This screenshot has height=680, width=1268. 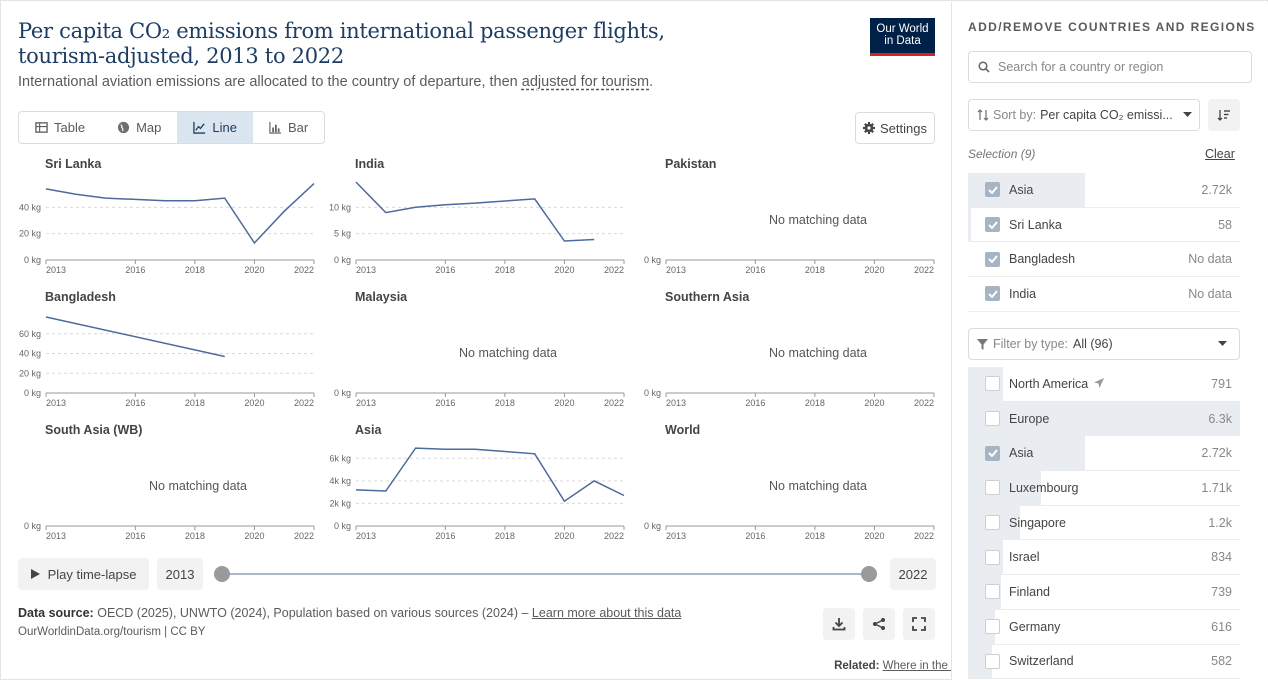 What do you see at coordinates (1104, 488) in the screenshot?
I see `entity-row: Luxembourg 1.71k` at bounding box center [1104, 488].